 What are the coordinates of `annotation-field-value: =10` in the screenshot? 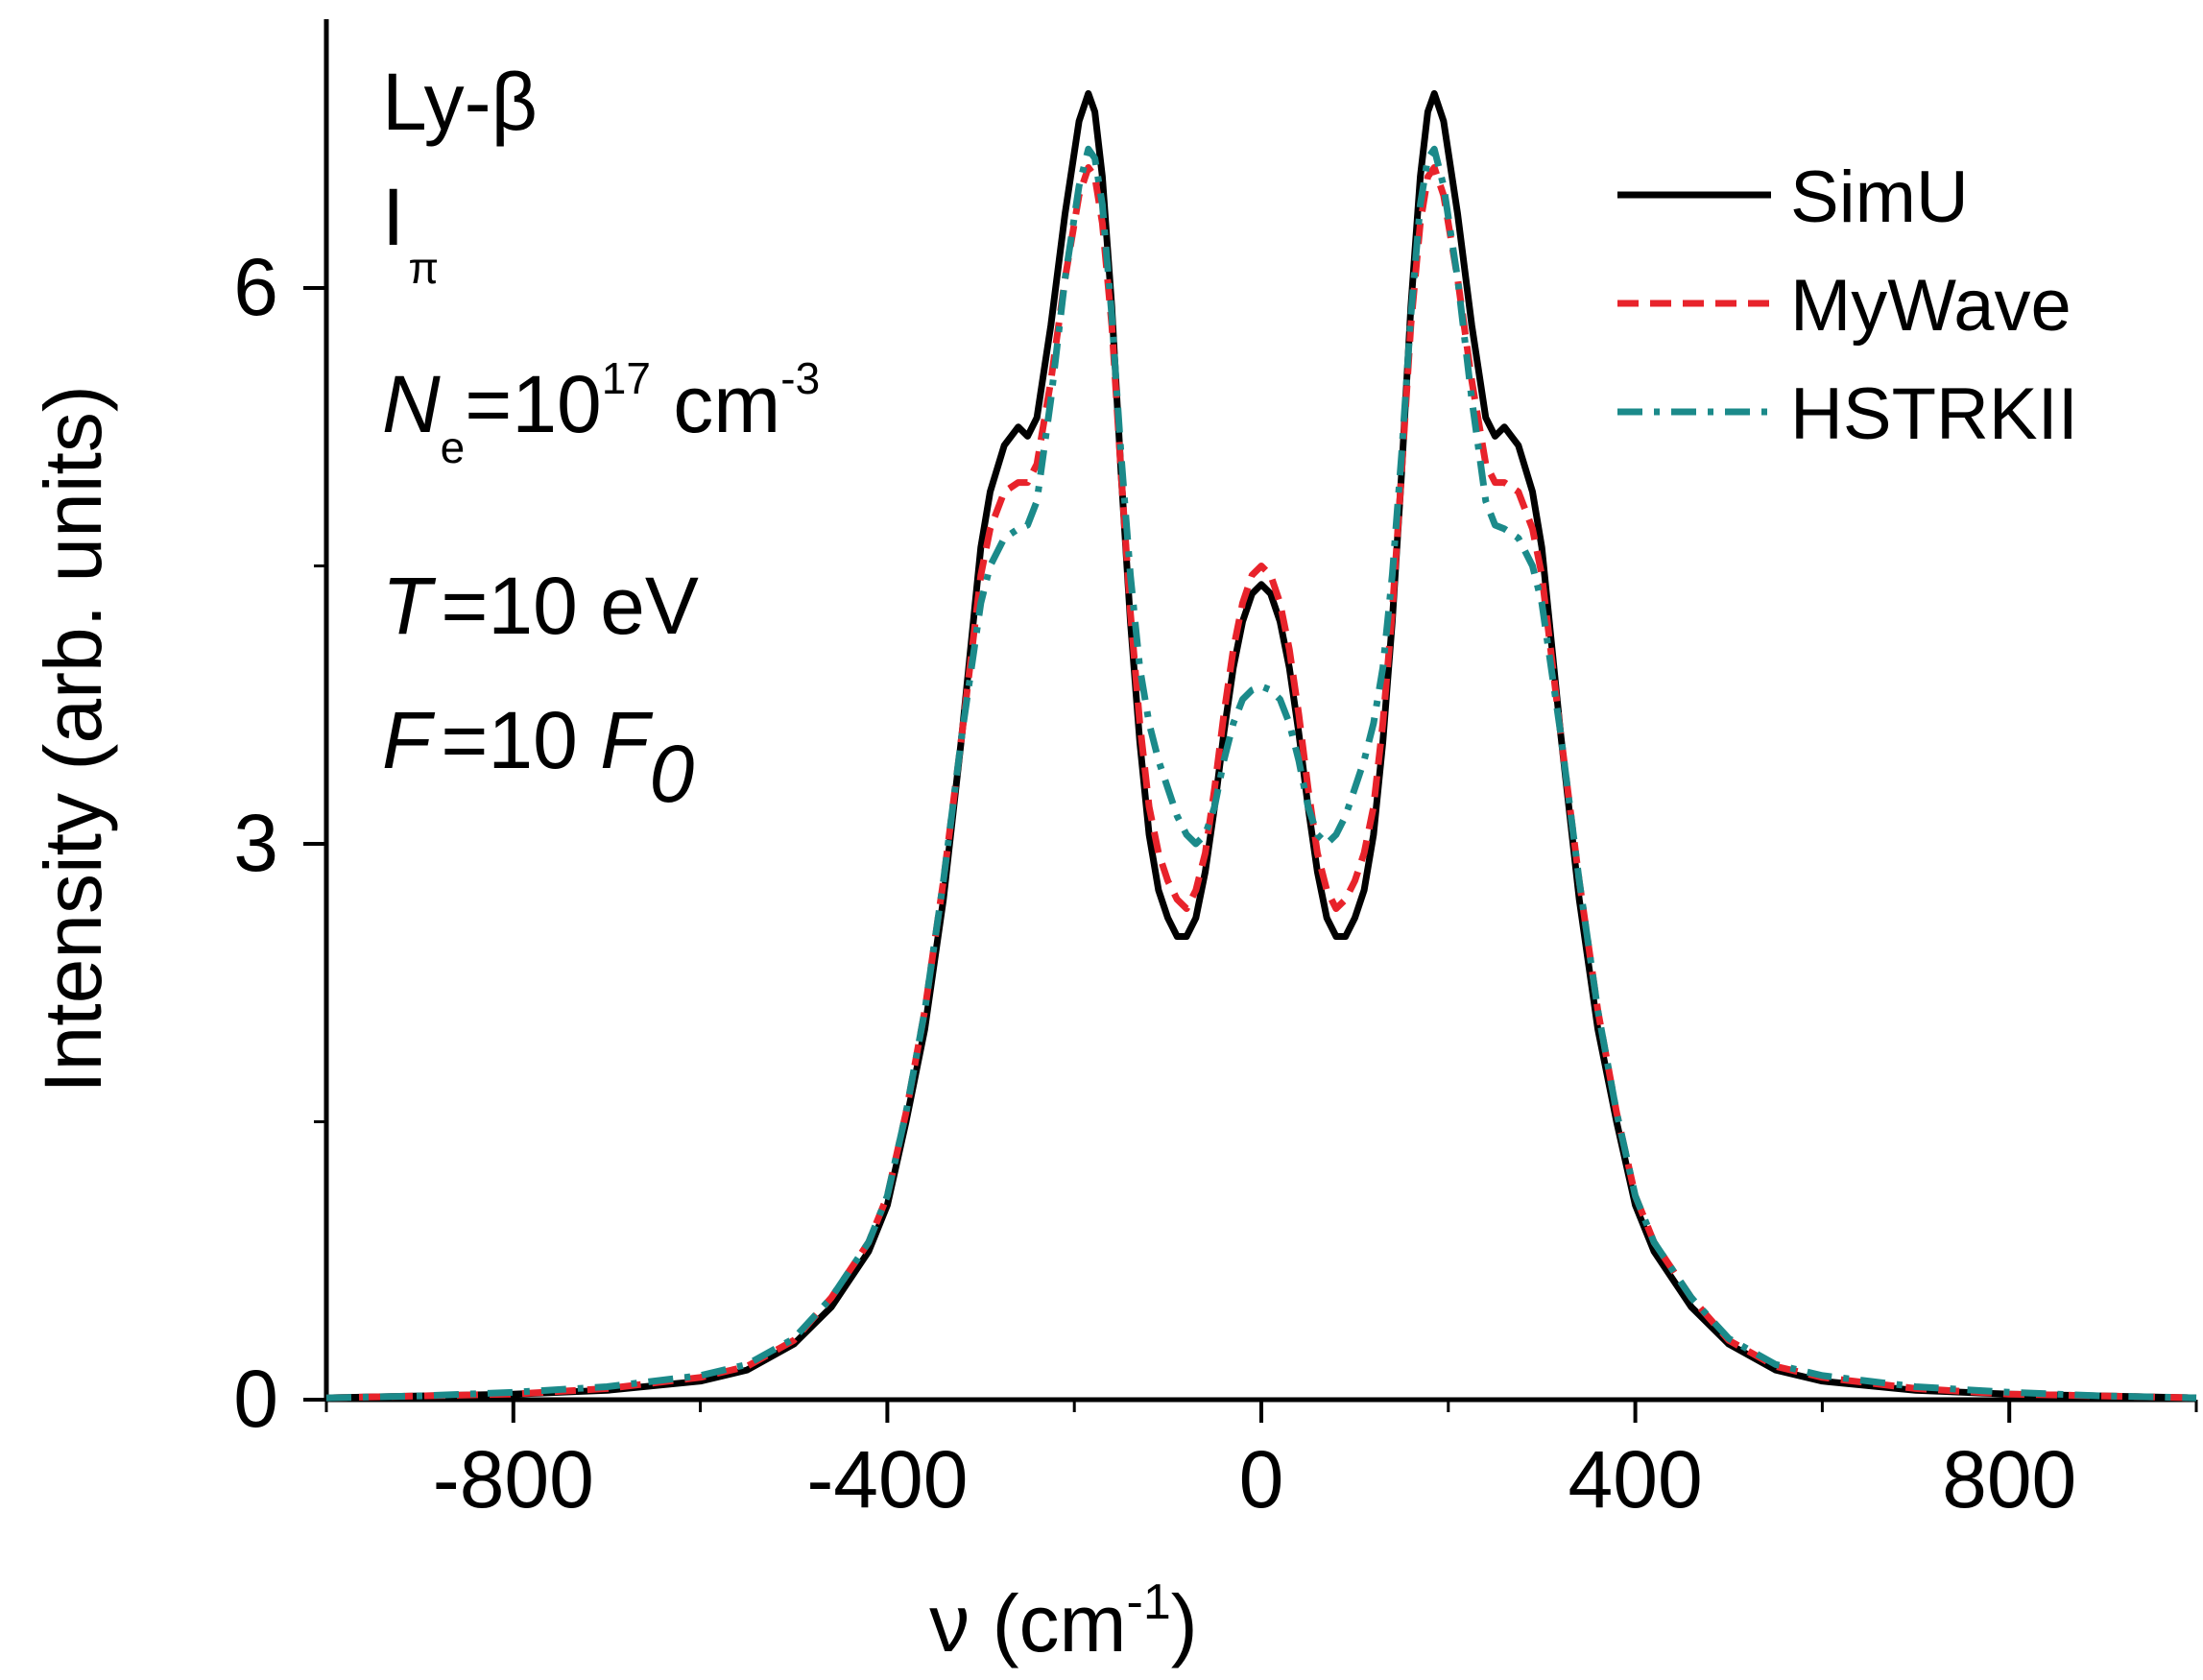 It's located at (520, 740).